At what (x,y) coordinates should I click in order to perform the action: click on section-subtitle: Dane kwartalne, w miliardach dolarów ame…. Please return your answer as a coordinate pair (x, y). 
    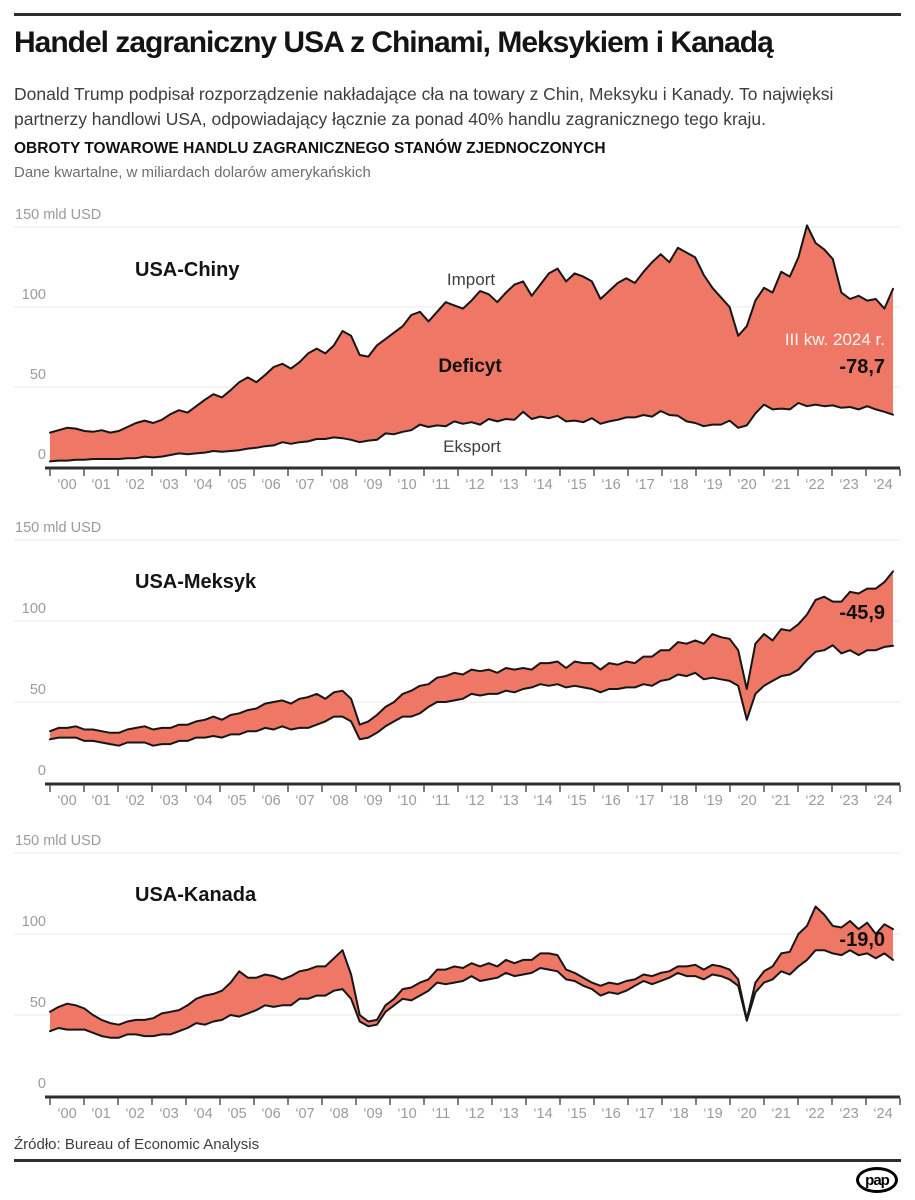
    Looking at the image, I should click on (192, 172).